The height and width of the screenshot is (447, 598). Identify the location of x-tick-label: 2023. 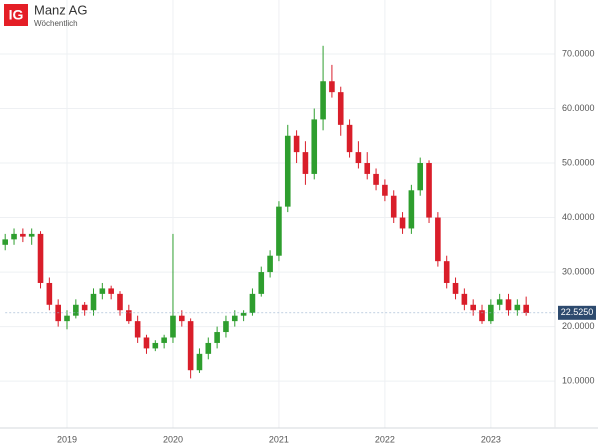
(491, 439).